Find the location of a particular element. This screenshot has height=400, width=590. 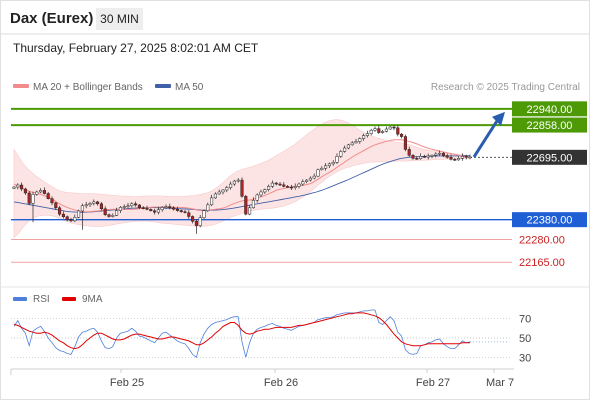

instrument-title: Dax (Eurex) is located at coordinates (51, 18).